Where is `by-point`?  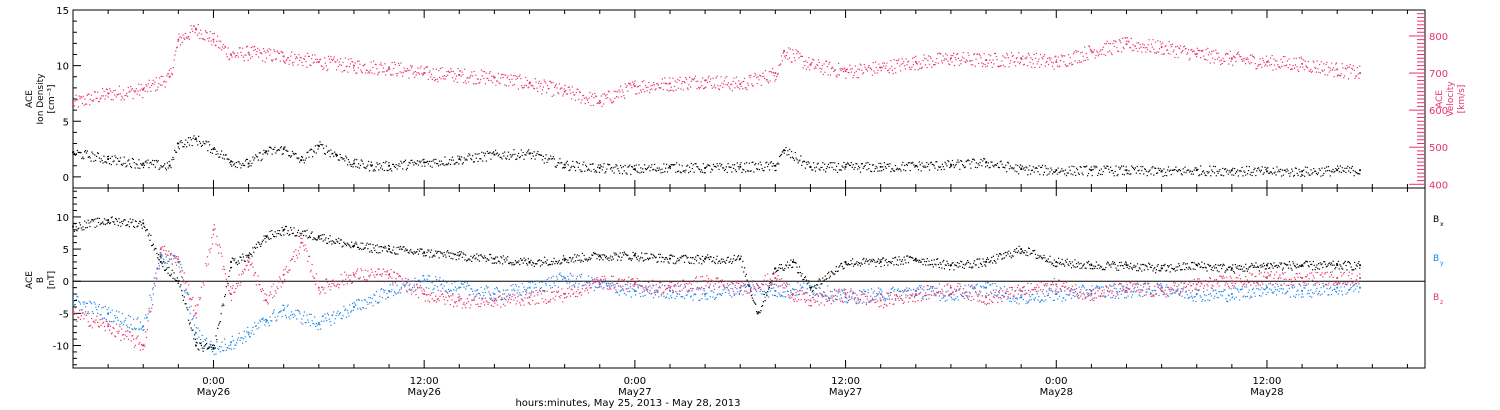 by-point is located at coordinates (1126, 290).